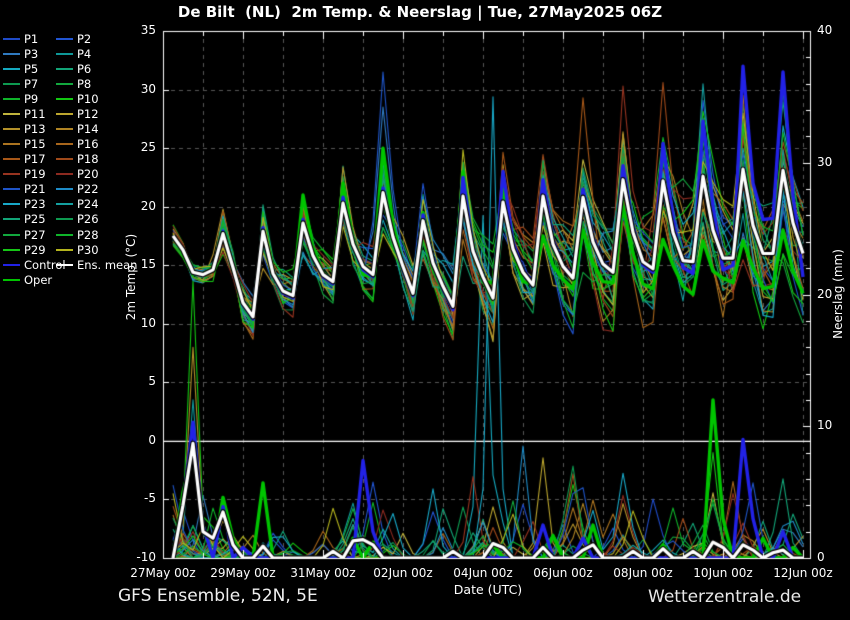  I want to click on legend-label: P13, so click(35, 129).